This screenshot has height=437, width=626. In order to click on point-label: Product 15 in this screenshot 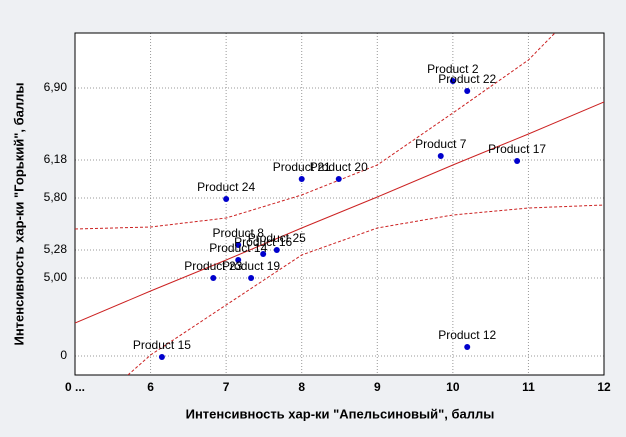, I will do `click(162, 345)`.